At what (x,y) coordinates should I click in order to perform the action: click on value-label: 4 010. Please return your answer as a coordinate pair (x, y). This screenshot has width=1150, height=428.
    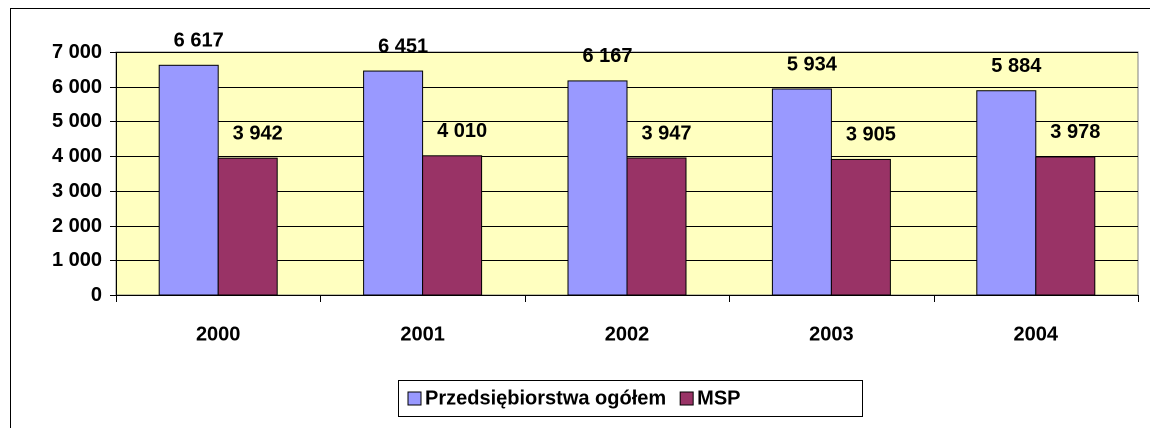
    Looking at the image, I should click on (462, 131).